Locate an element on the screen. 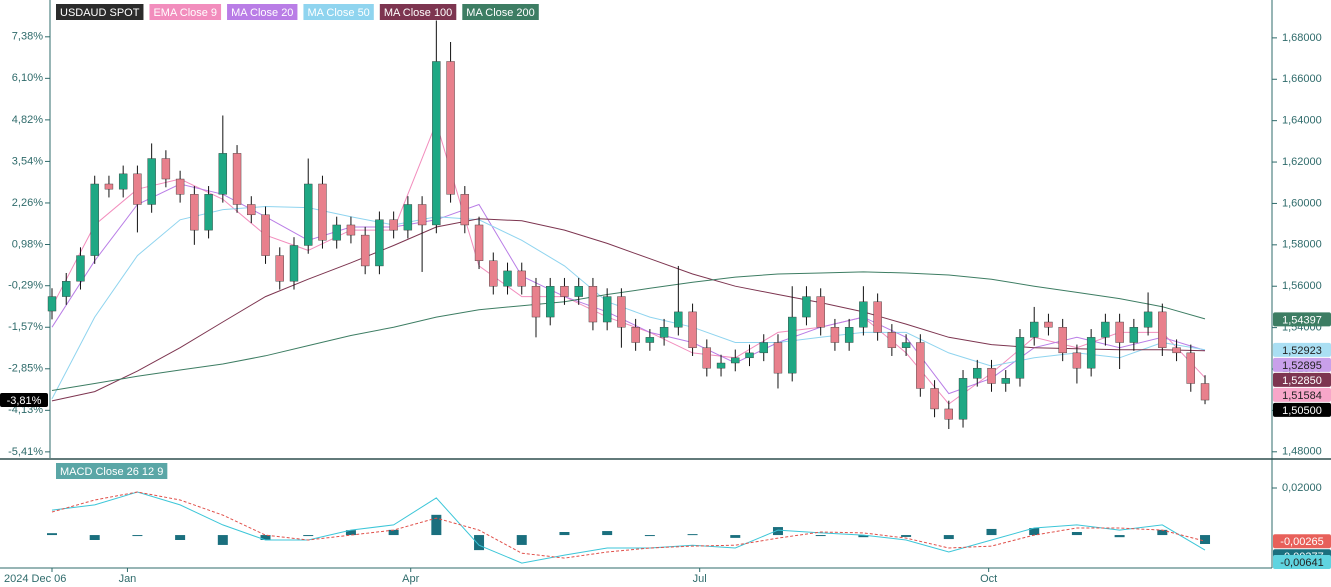 The image size is (1331, 587). y2-tick-label: 2,26% is located at coordinates (27, 203).